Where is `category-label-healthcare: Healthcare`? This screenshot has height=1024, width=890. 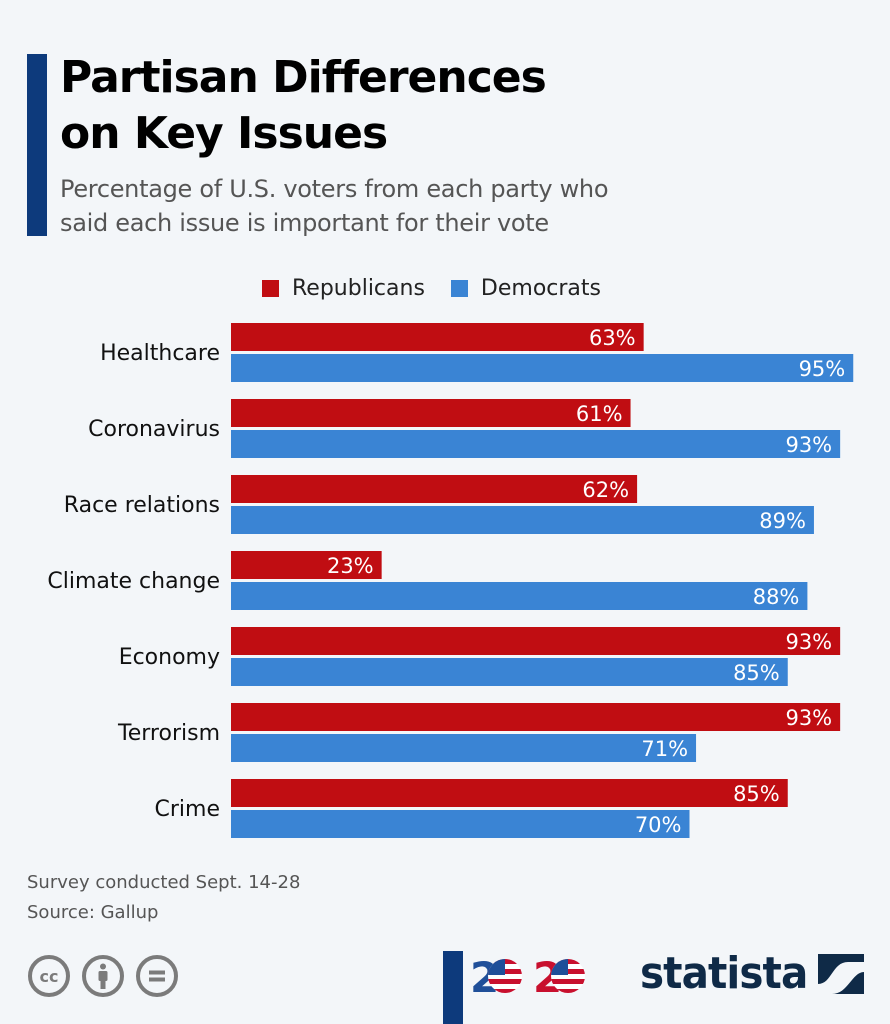
category-label-healthcare: Healthcare is located at coordinates (160, 353).